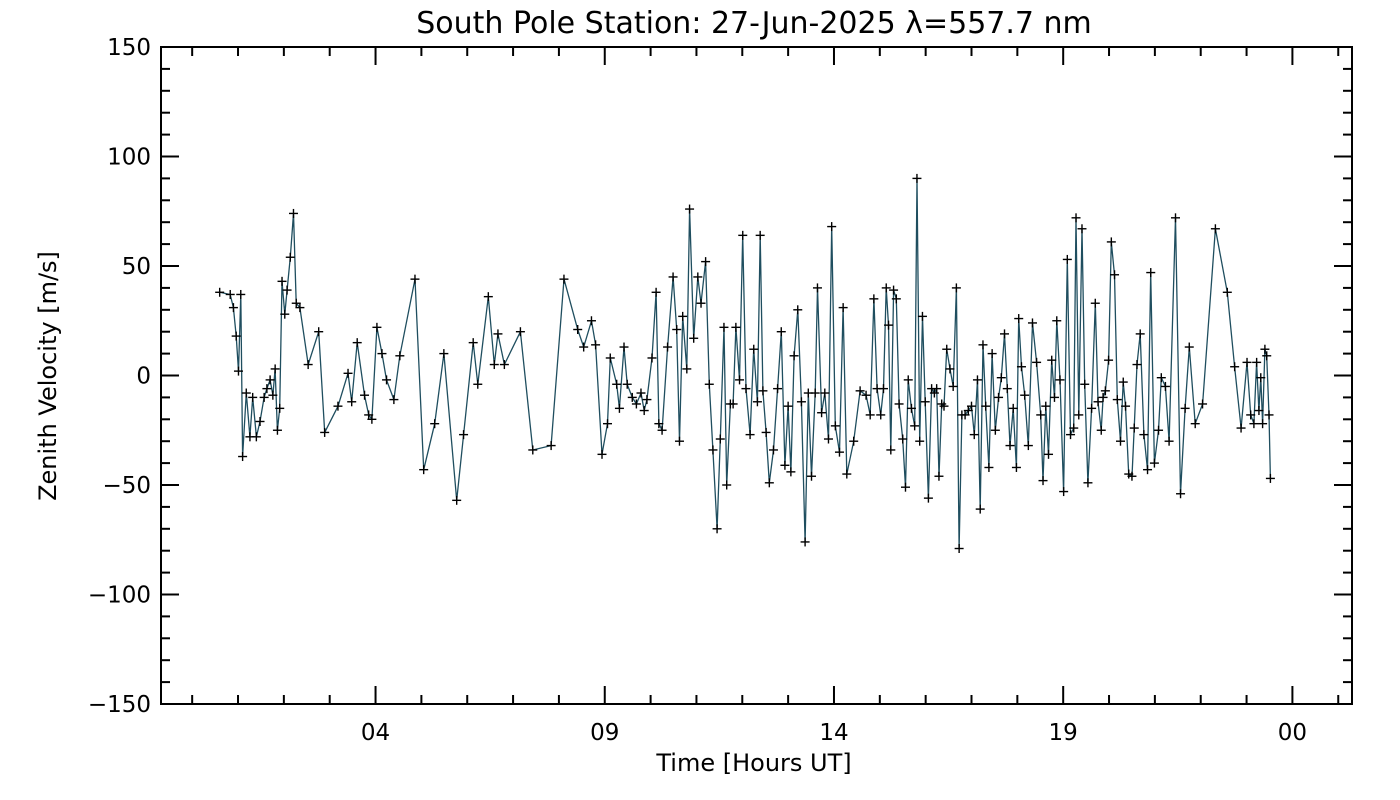 This screenshot has width=1400, height=800. Describe the element at coordinates (129, 48) in the screenshot. I see `y-tick-label: 150` at that location.